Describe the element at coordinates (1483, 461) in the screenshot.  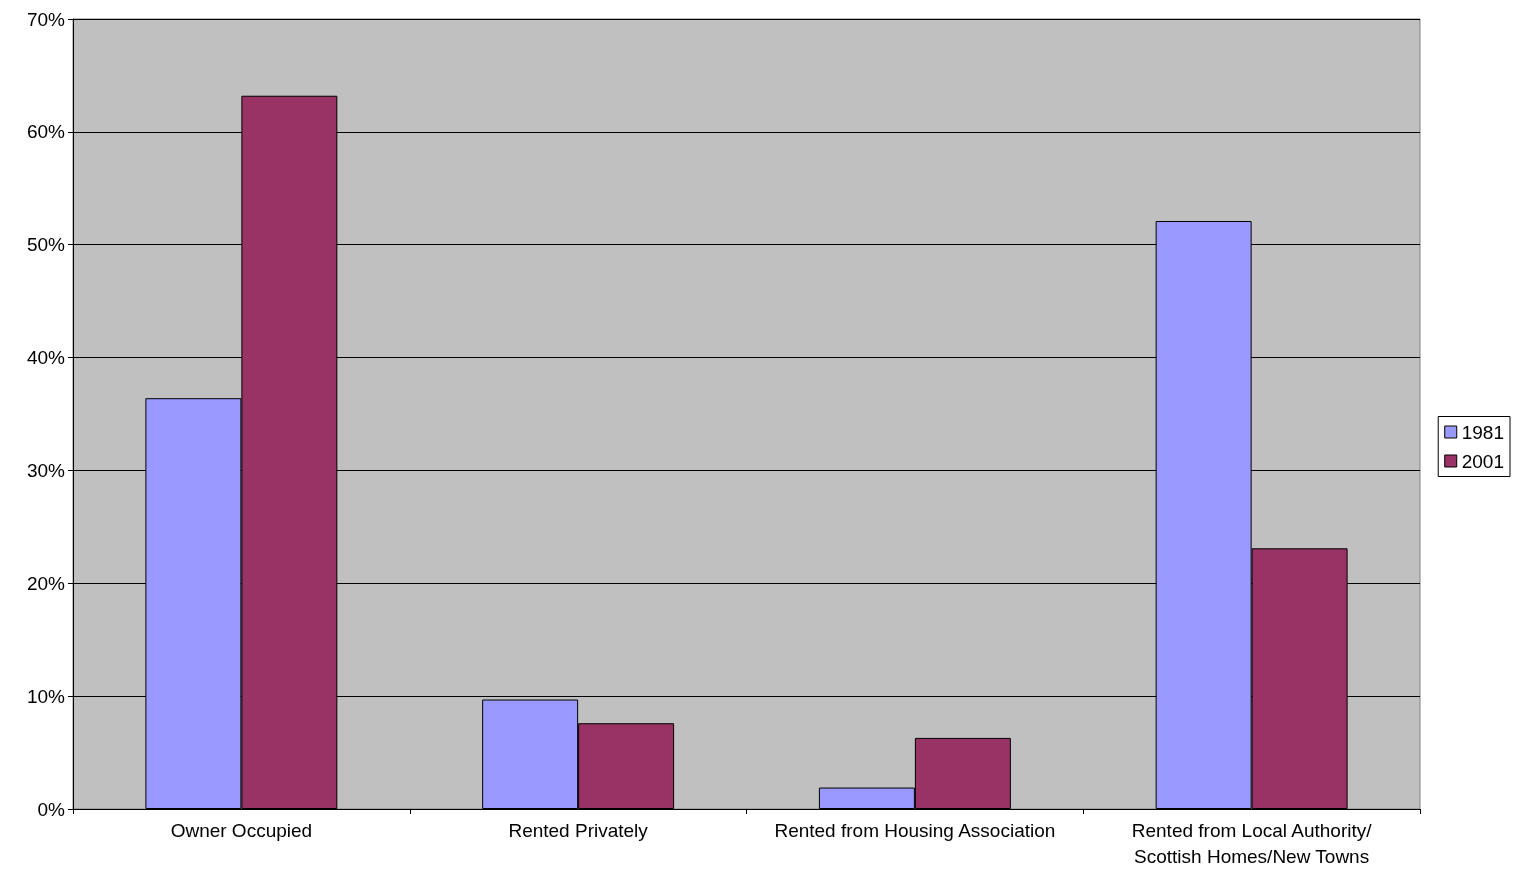
I see `legend-label: 2001` at that location.